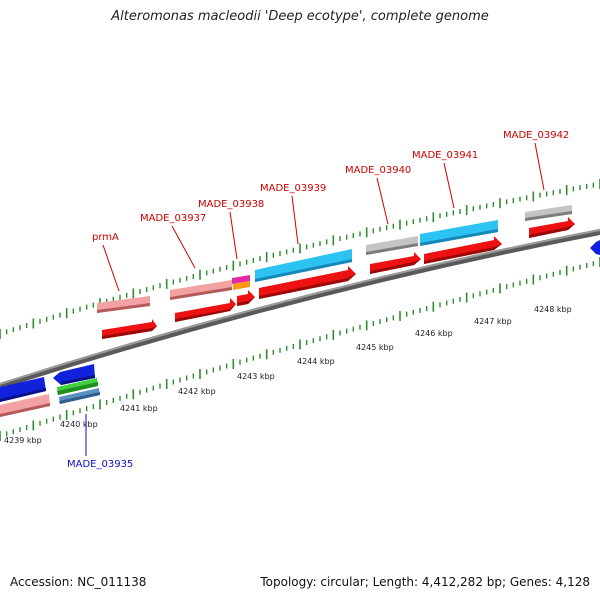  I want to click on cds-made-03940-arrow, so click(395, 263).